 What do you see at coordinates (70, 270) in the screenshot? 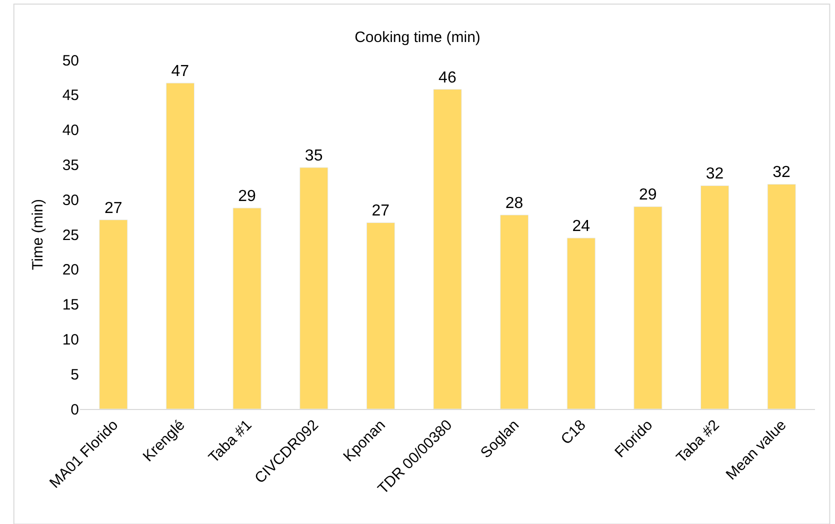
I see `y-tick-label: 20` at bounding box center [70, 270].